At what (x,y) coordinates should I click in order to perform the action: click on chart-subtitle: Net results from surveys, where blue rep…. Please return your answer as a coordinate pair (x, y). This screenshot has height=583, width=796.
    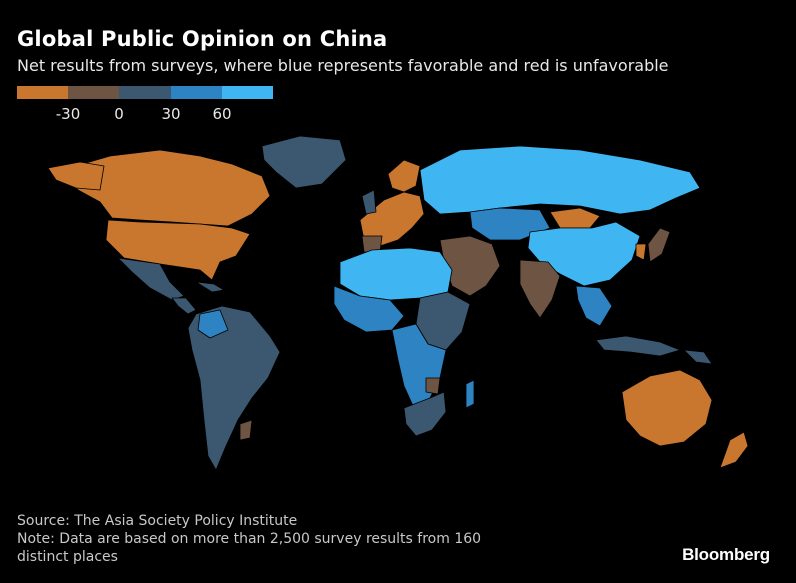
    Looking at the image, I should click on (343, 65).